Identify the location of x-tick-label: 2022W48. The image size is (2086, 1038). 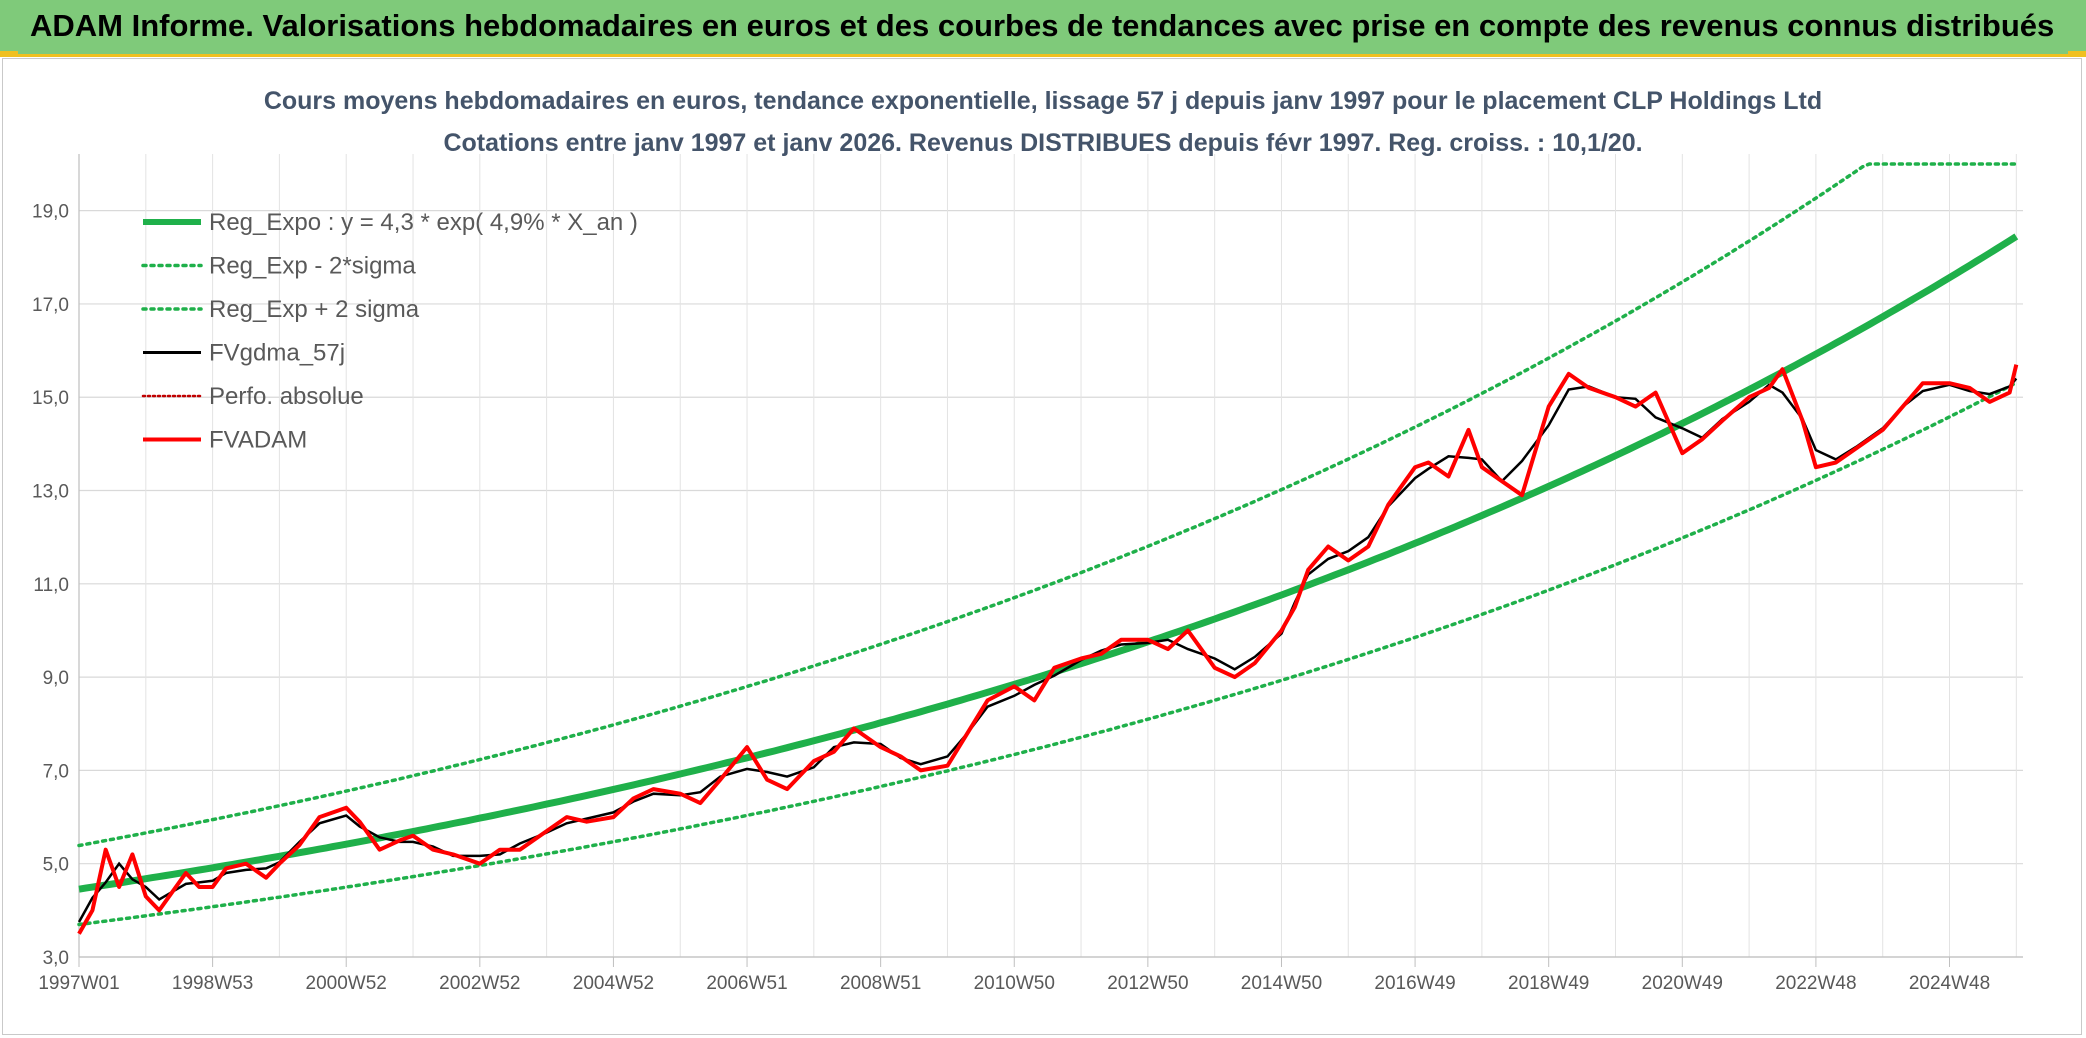
(1815, 983).